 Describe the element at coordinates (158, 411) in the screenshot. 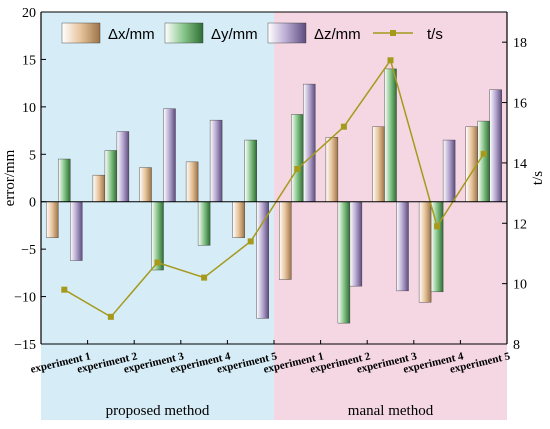

I see `group-label-1: proposed method` at that location.